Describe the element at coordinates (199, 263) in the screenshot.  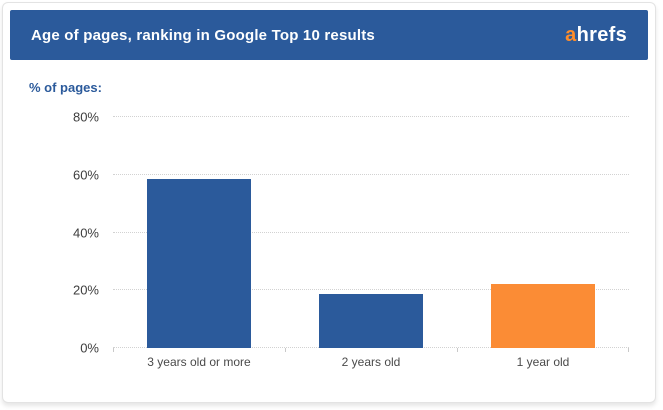
I see `bar-3-years-old-or-more` at that location.